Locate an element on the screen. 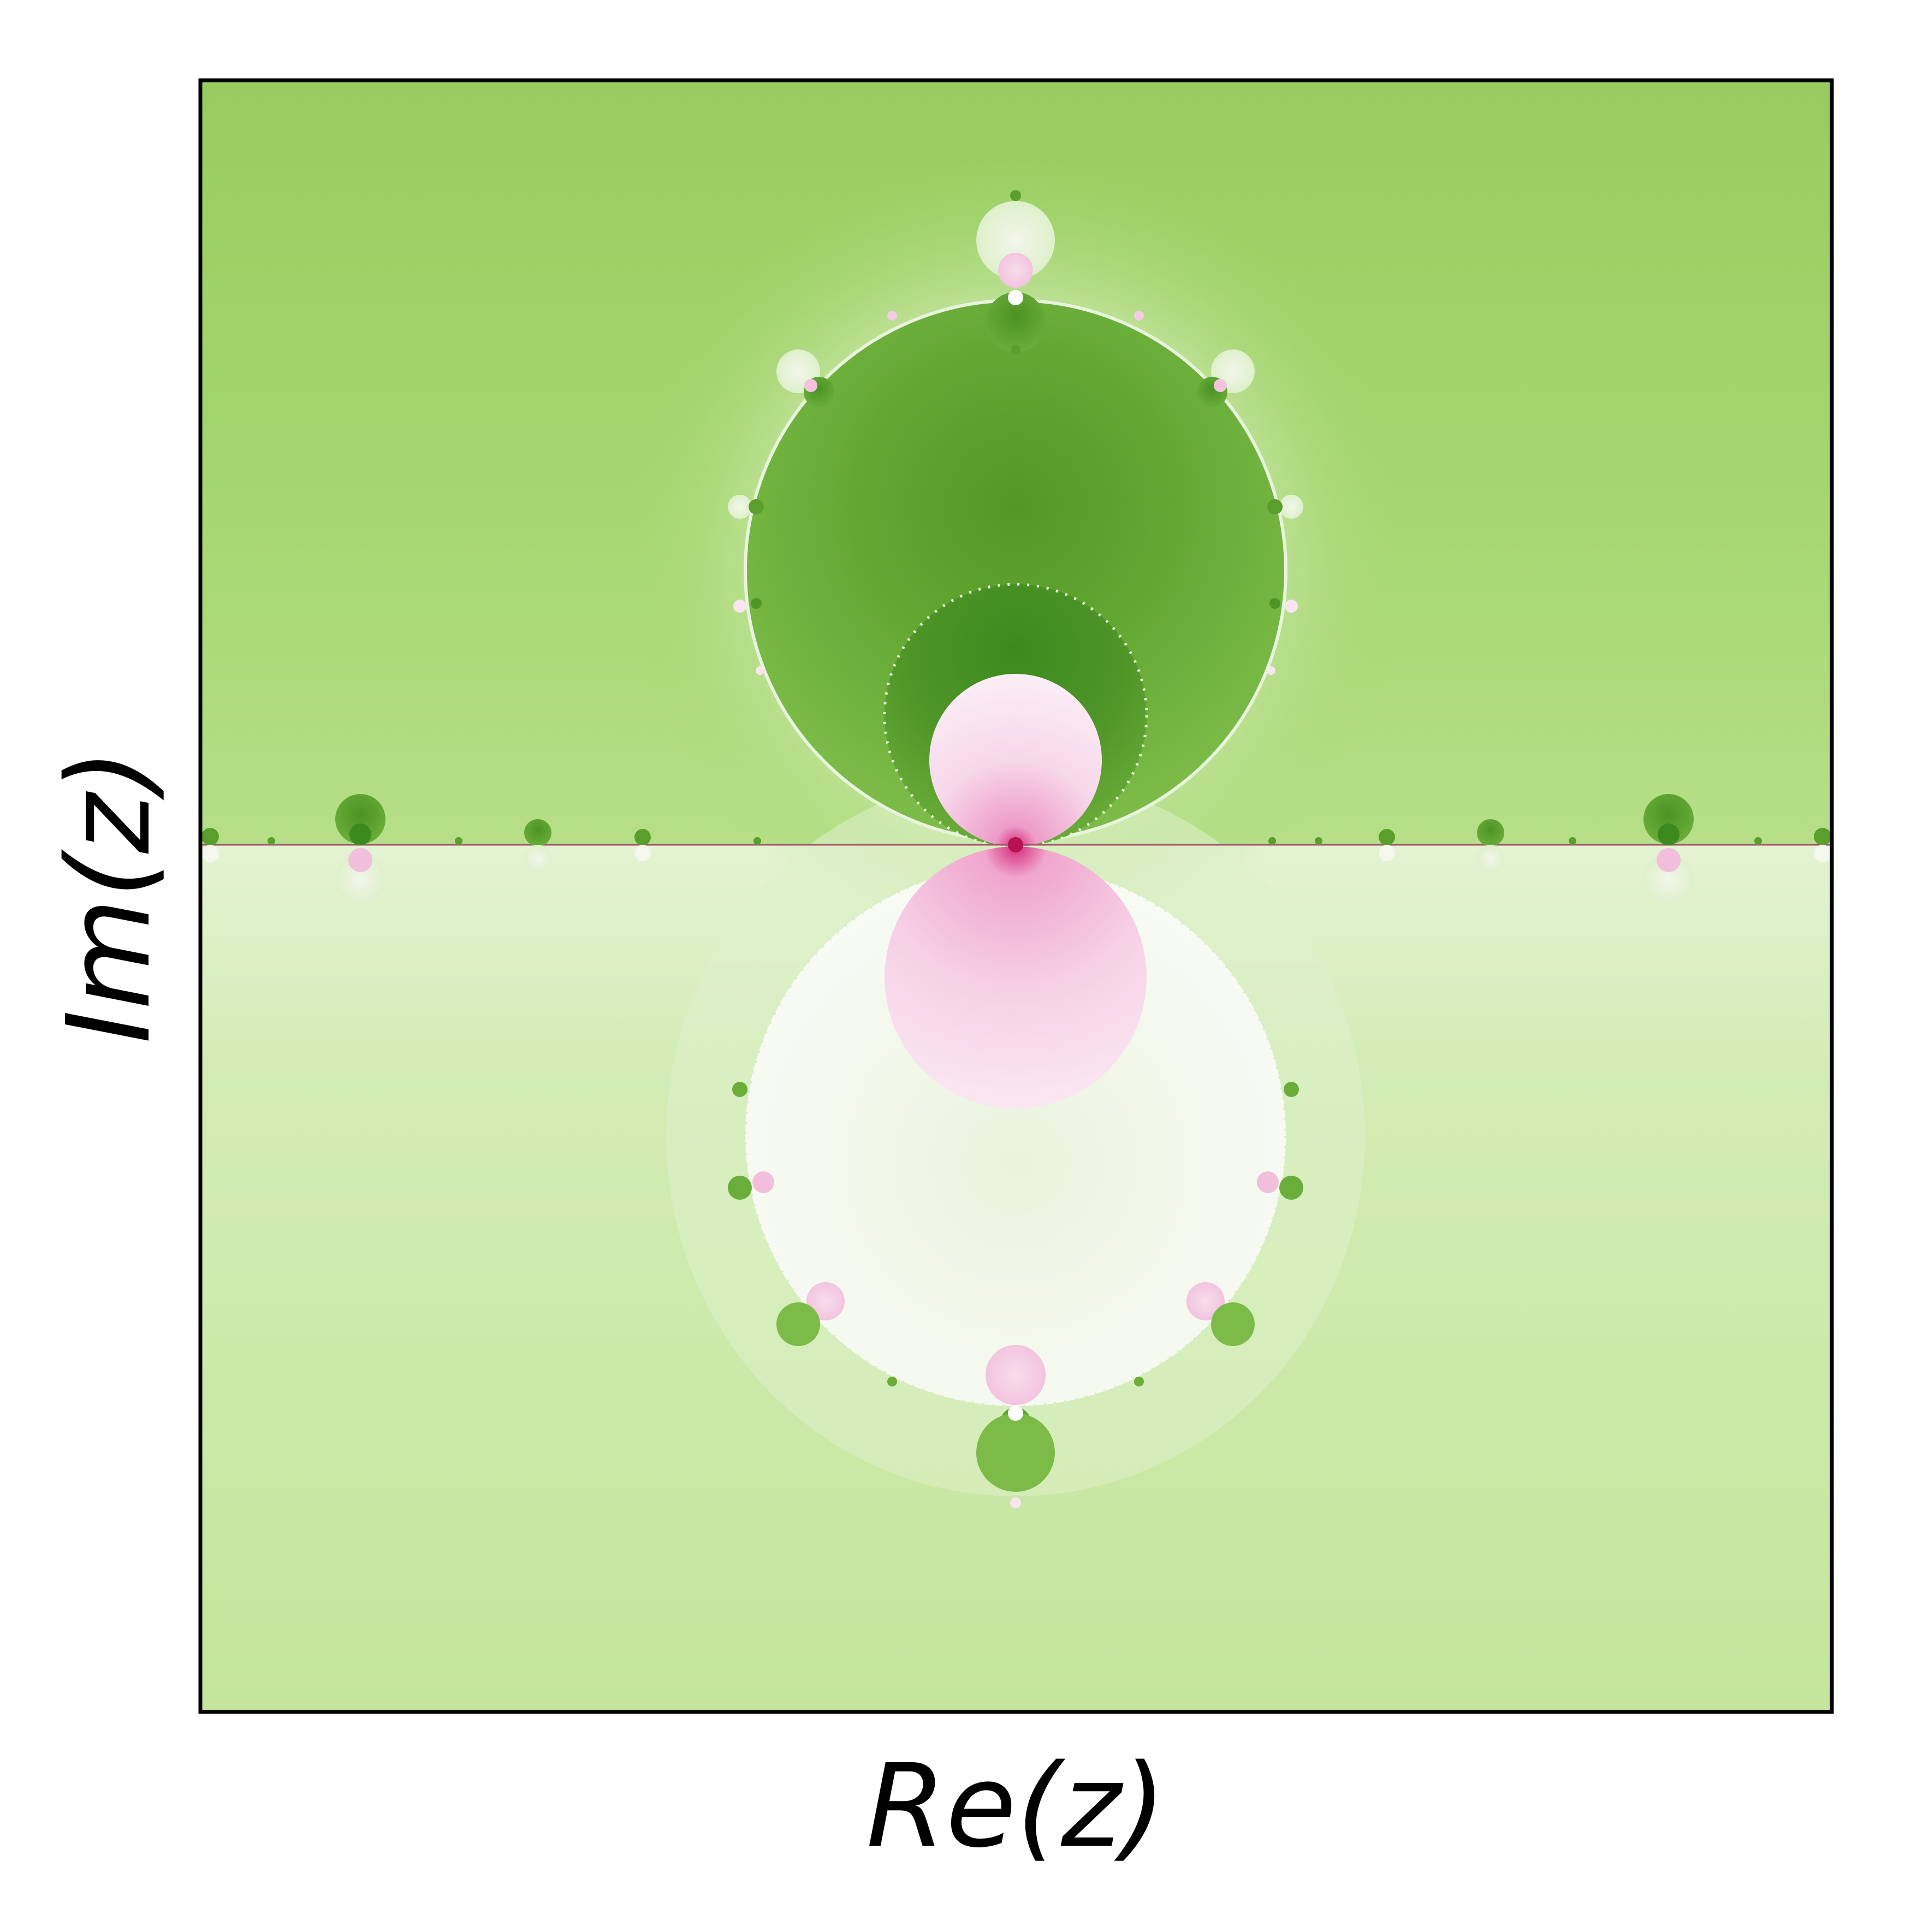 This screenshot has height=1932, width=1905. upper-right-low-bulb-dark is located at coordinates (1274, 604).